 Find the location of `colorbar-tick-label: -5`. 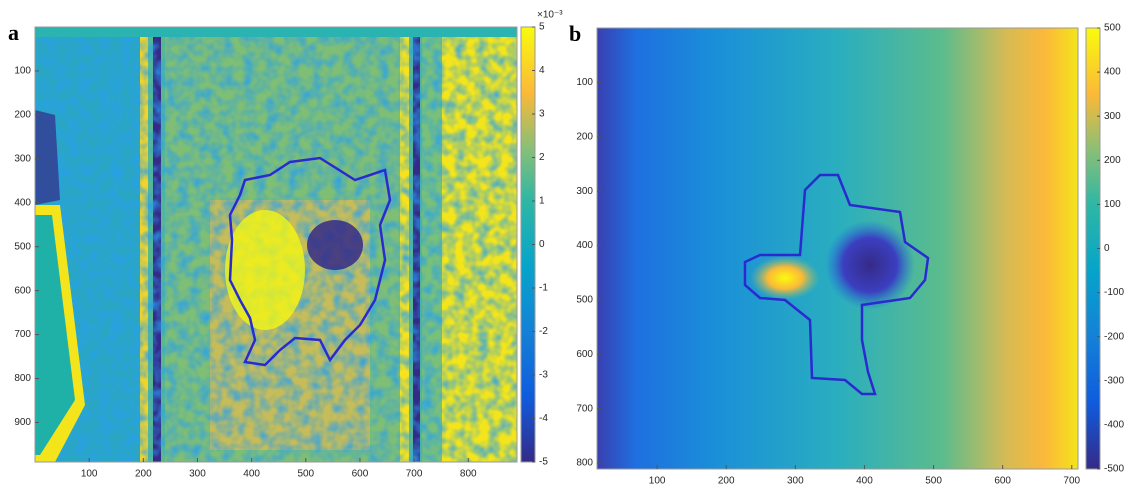

colorbar-tick-label: -5 is located at coordinates (543, 462).